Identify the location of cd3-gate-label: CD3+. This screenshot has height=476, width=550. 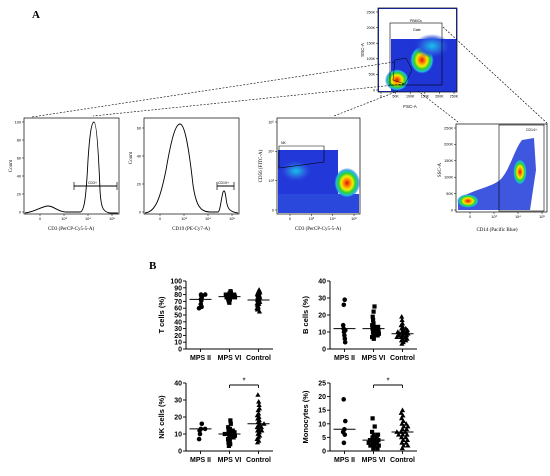
(92, 183).